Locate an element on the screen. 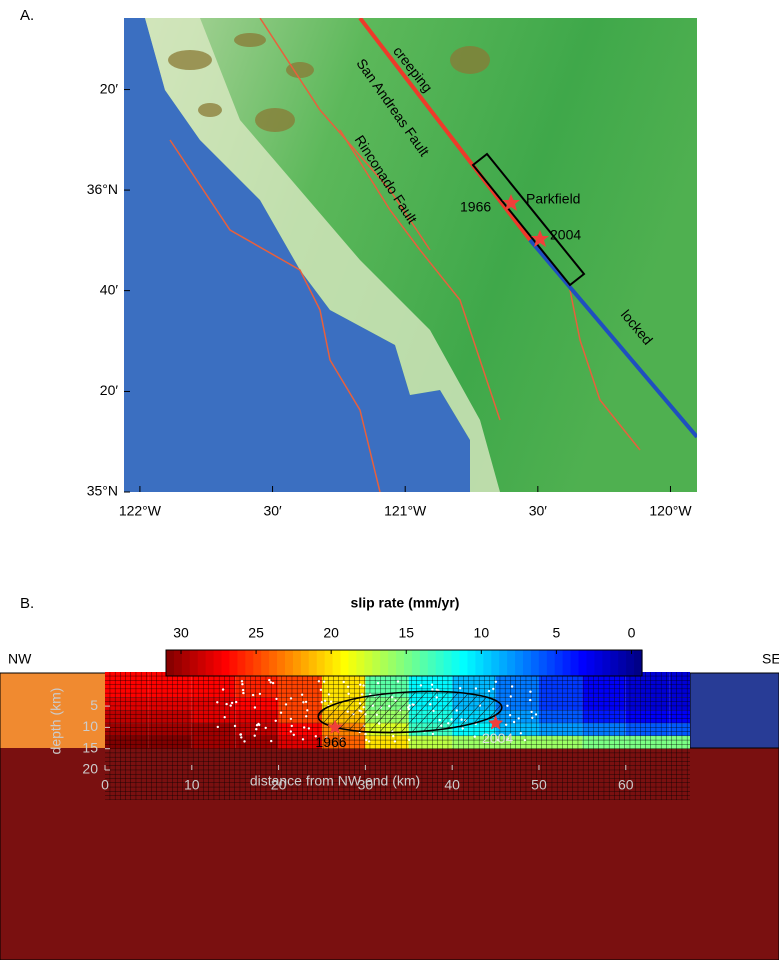 The image size is (779, 960). x-tick-label: 122°W is located at coordinates (140, 511).